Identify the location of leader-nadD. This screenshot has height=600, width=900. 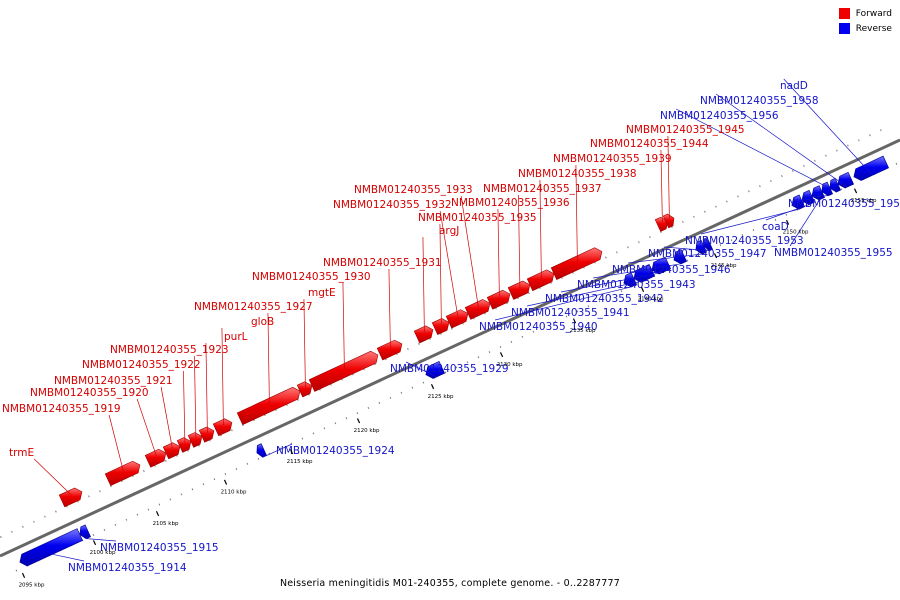
(828, 127).